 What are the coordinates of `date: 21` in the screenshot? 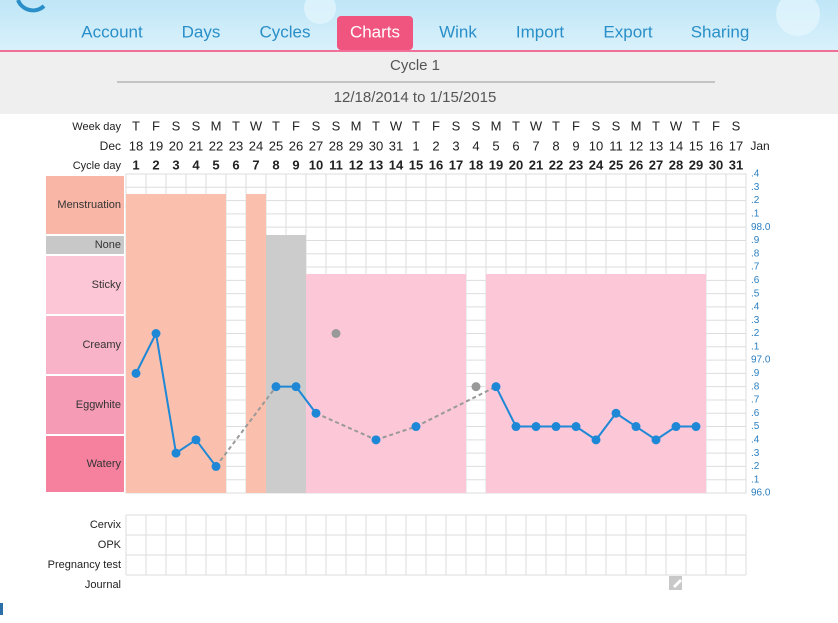 It's located at (196, 145).